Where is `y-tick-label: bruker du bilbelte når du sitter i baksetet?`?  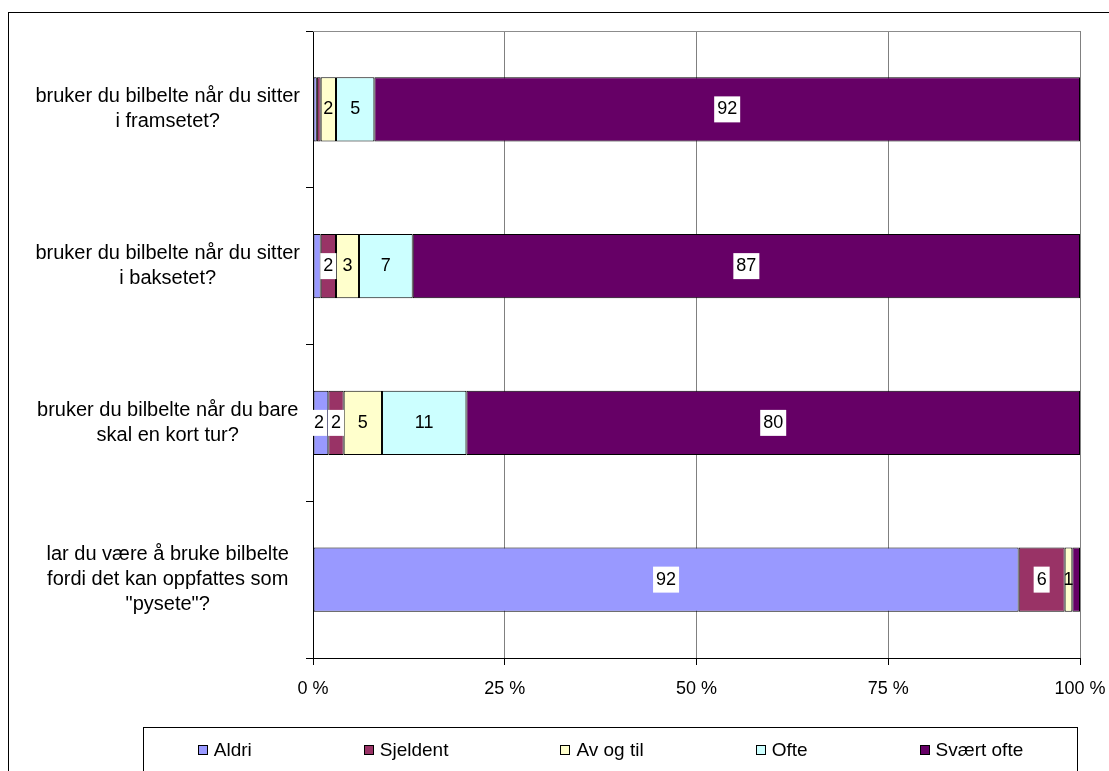
y-tick-label: bruker du bilbelte når du sitter i baksetet? is located at coordinates (168, 265).